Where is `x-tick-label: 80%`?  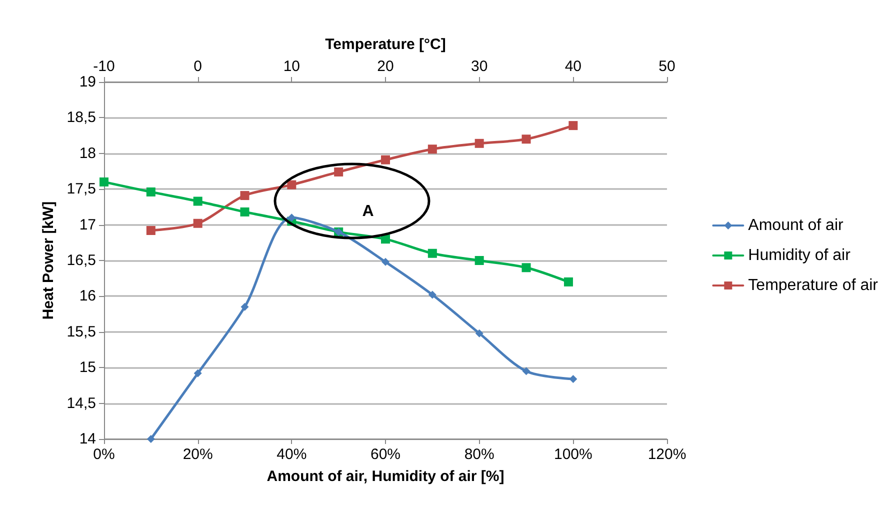 x-tick-label: 80% is located at coordinates (479, 454).